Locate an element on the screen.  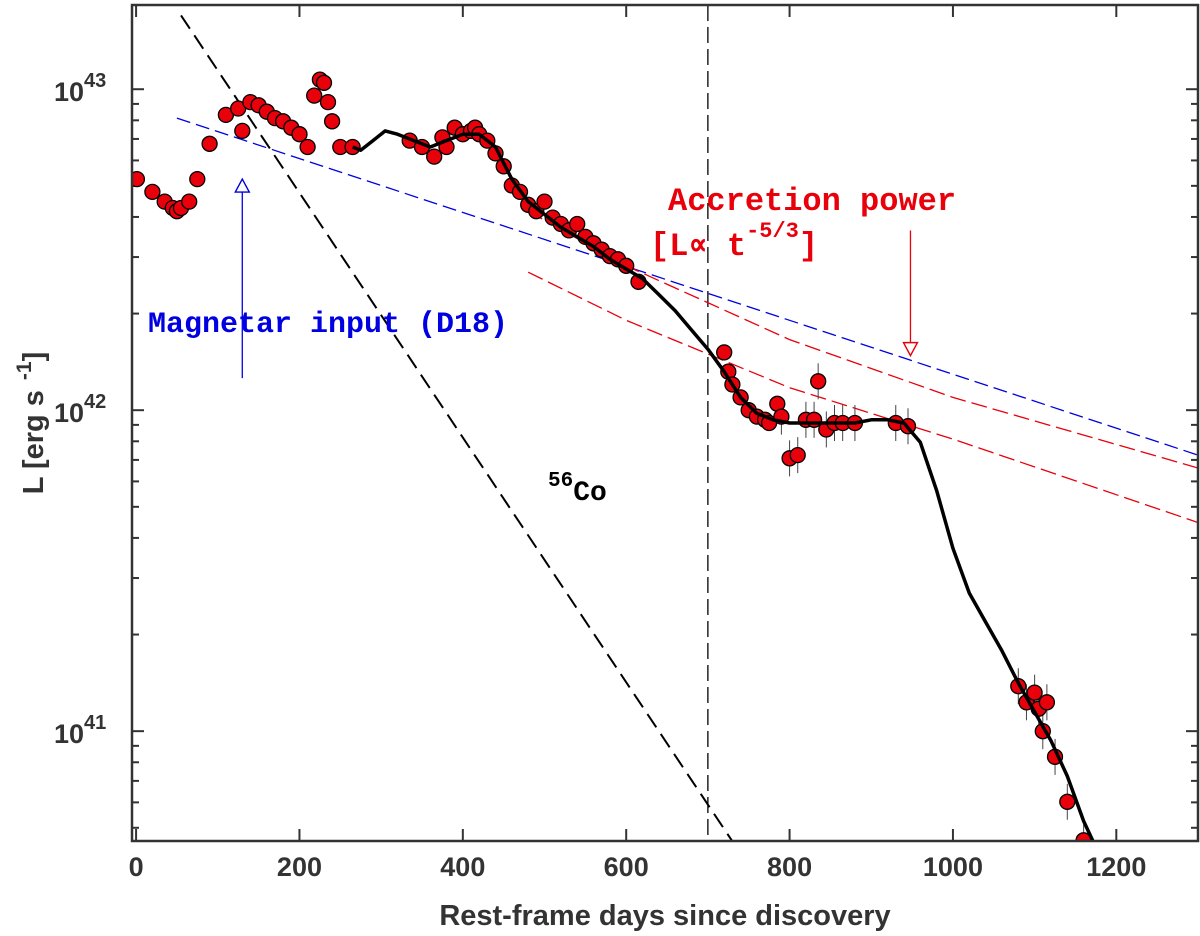
x-tick-label: 200 is located at coordinates (299, 867).